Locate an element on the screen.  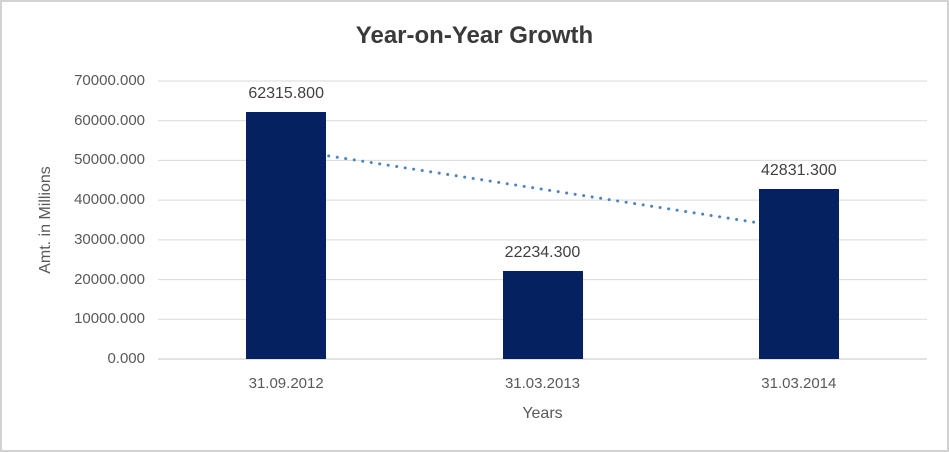
x-tick-label: 31.03.2014 is located at coordinates (799, 383).